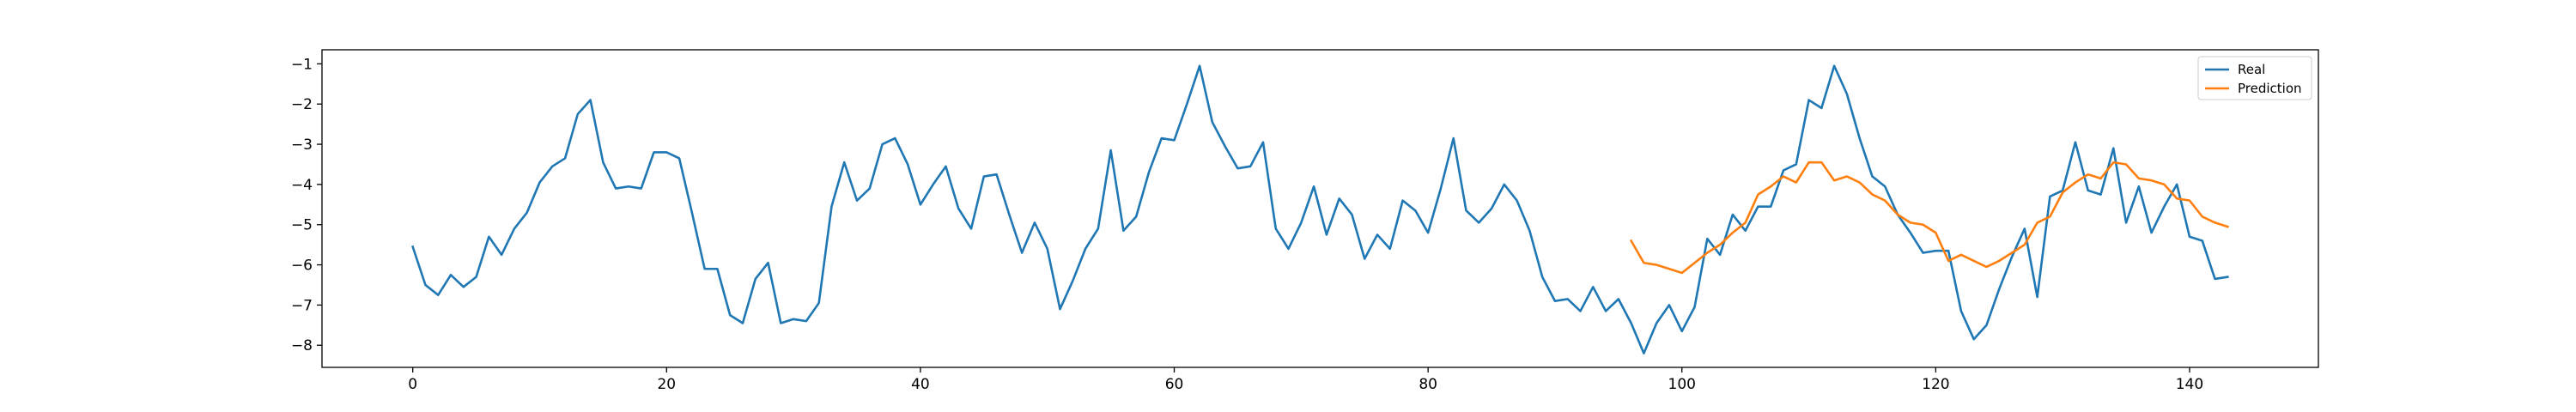 This screenshot has width=2576, height=412. I want to click on y-tick-label: −5, so click(302, 225).